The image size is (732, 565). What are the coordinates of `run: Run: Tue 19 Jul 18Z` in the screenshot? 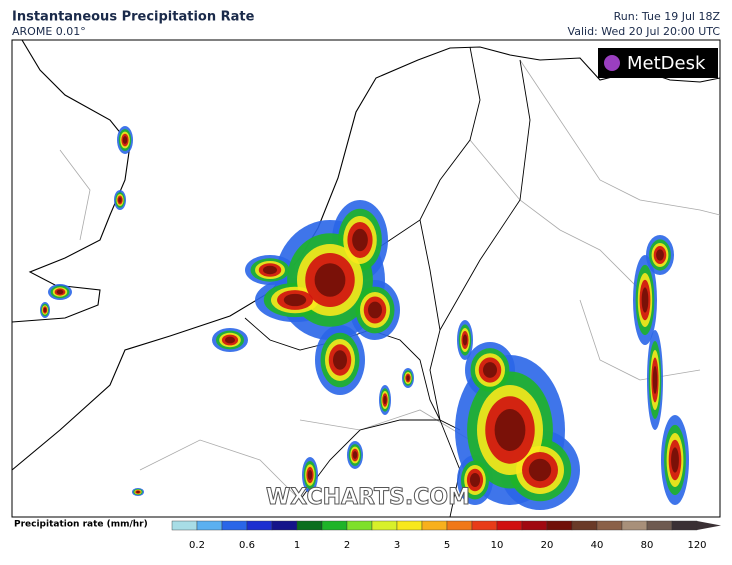 It's located at (667, 16).